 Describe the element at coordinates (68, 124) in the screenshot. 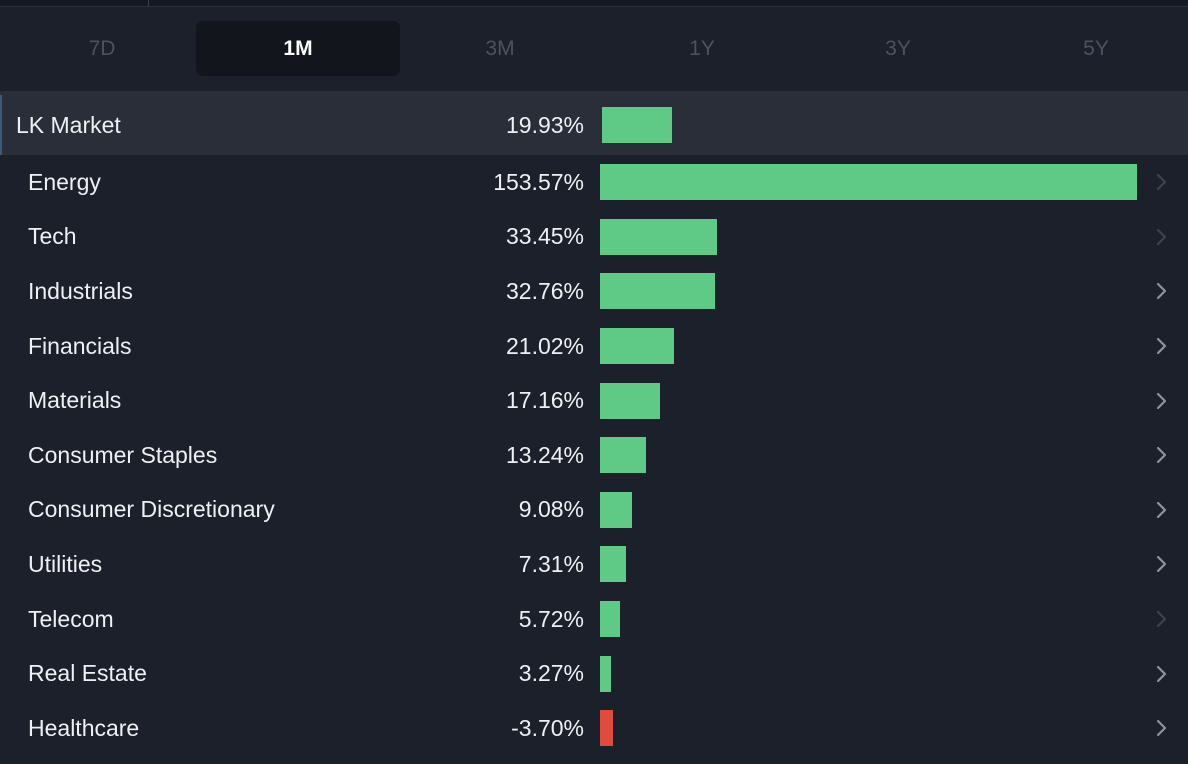

I see `market-label: LK Market` at that location.